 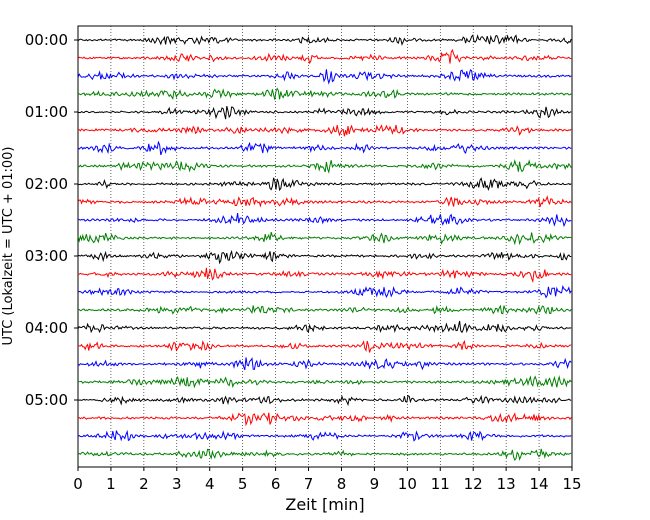 What do you see at coordinates (46, 400) in the screenshot?
I see `y-tick-label: 05:00` at bounding box center [46, 400].